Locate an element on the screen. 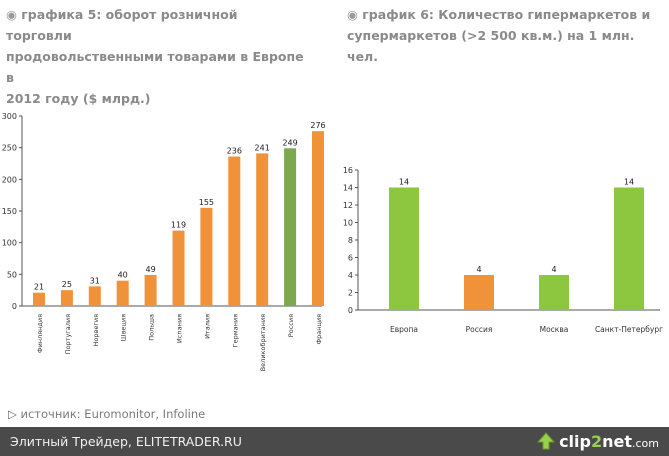 This screenshot has height=456, width=669. chart5-x-tick-label: Норвегия is located at coordinates (96, 330).